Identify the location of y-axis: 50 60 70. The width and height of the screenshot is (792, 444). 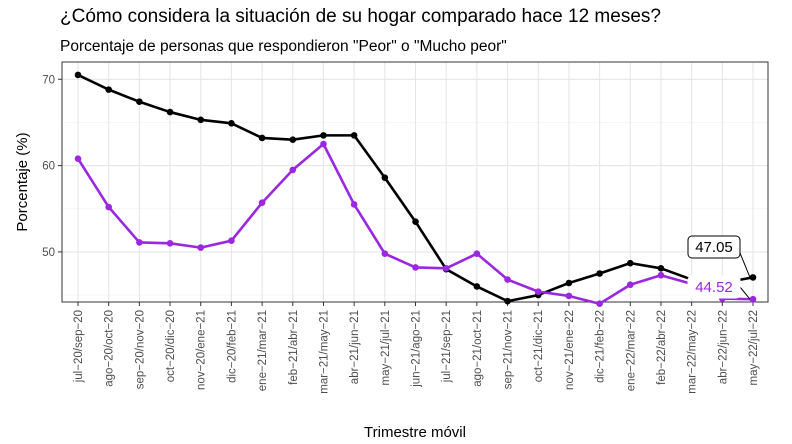
(52, 166).